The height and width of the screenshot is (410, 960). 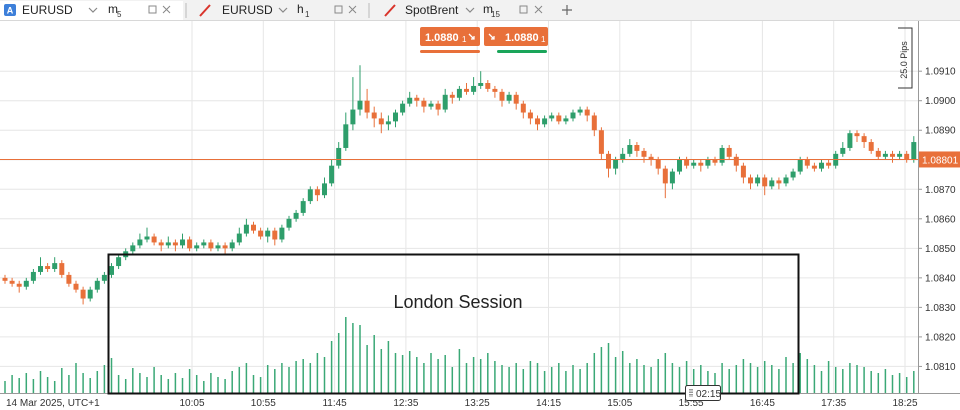 I want to click on candle-timer: 02:15, so click(x=703, y=393).